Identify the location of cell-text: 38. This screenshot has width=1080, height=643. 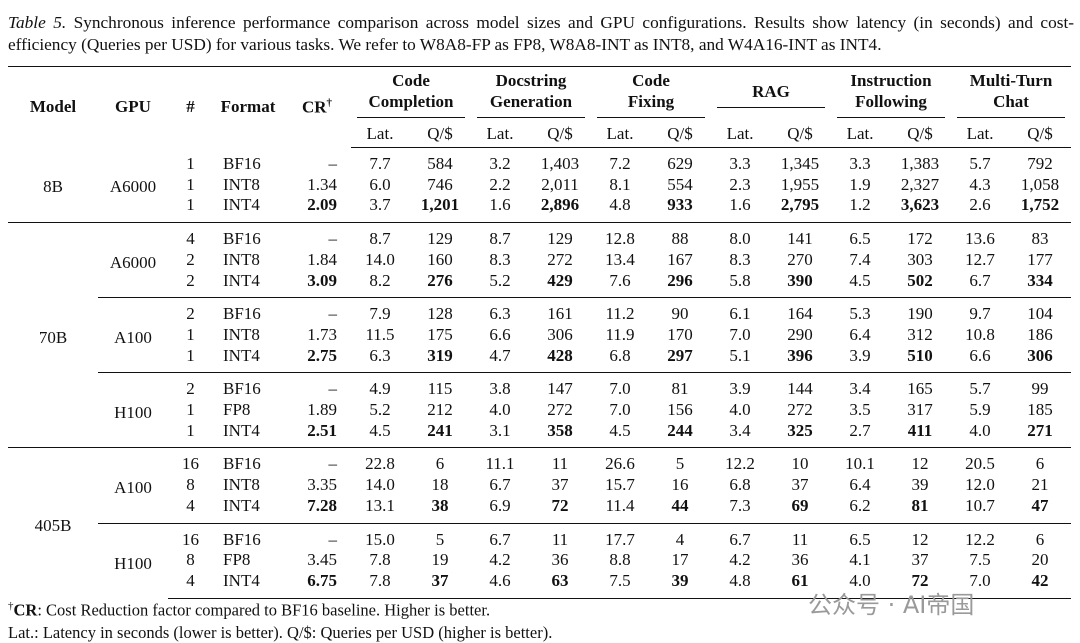
(440, 505).